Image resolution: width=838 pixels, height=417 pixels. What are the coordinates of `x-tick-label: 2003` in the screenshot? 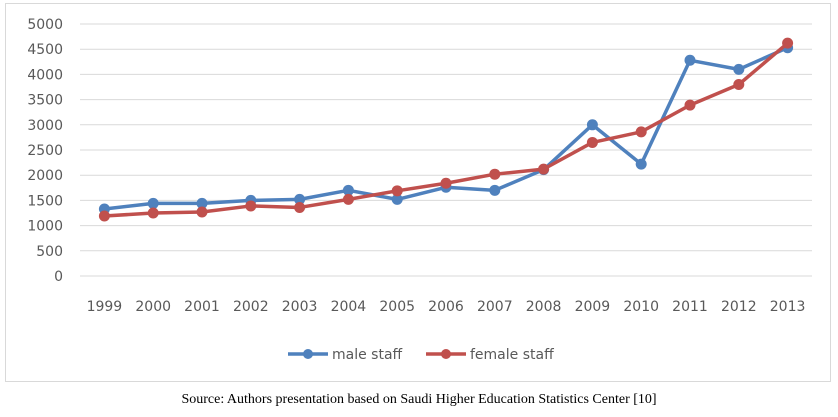 It's located at (300, 307).